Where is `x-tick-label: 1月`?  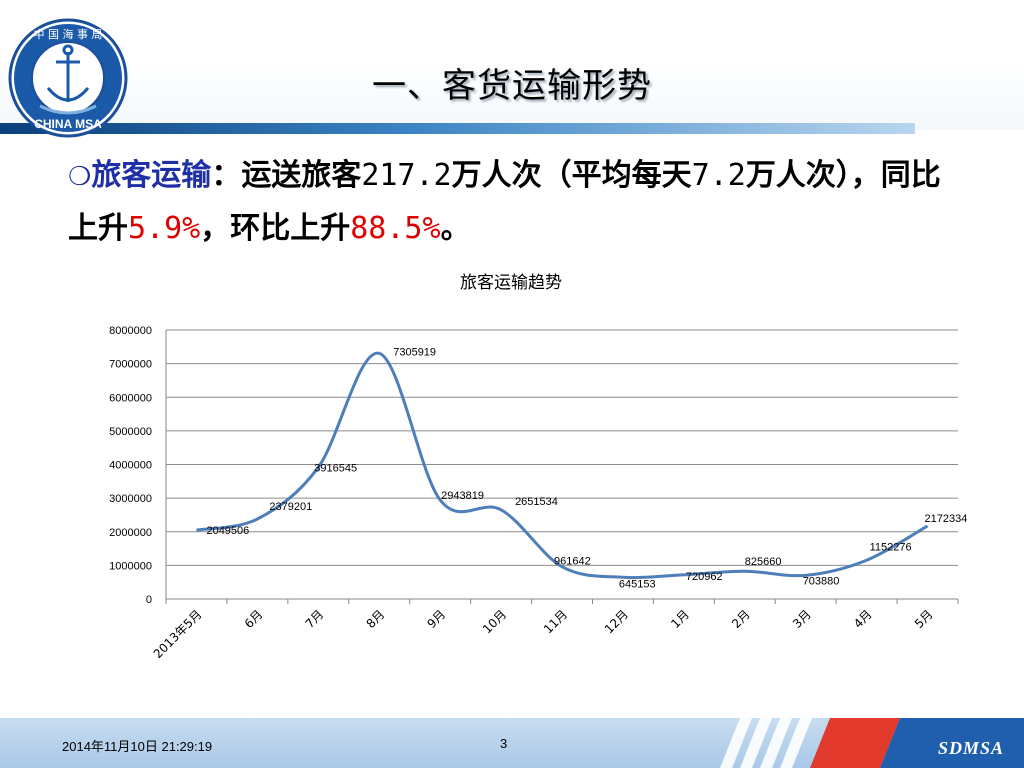 x-tick-label: 1月 is located at coordinates (680, 619).